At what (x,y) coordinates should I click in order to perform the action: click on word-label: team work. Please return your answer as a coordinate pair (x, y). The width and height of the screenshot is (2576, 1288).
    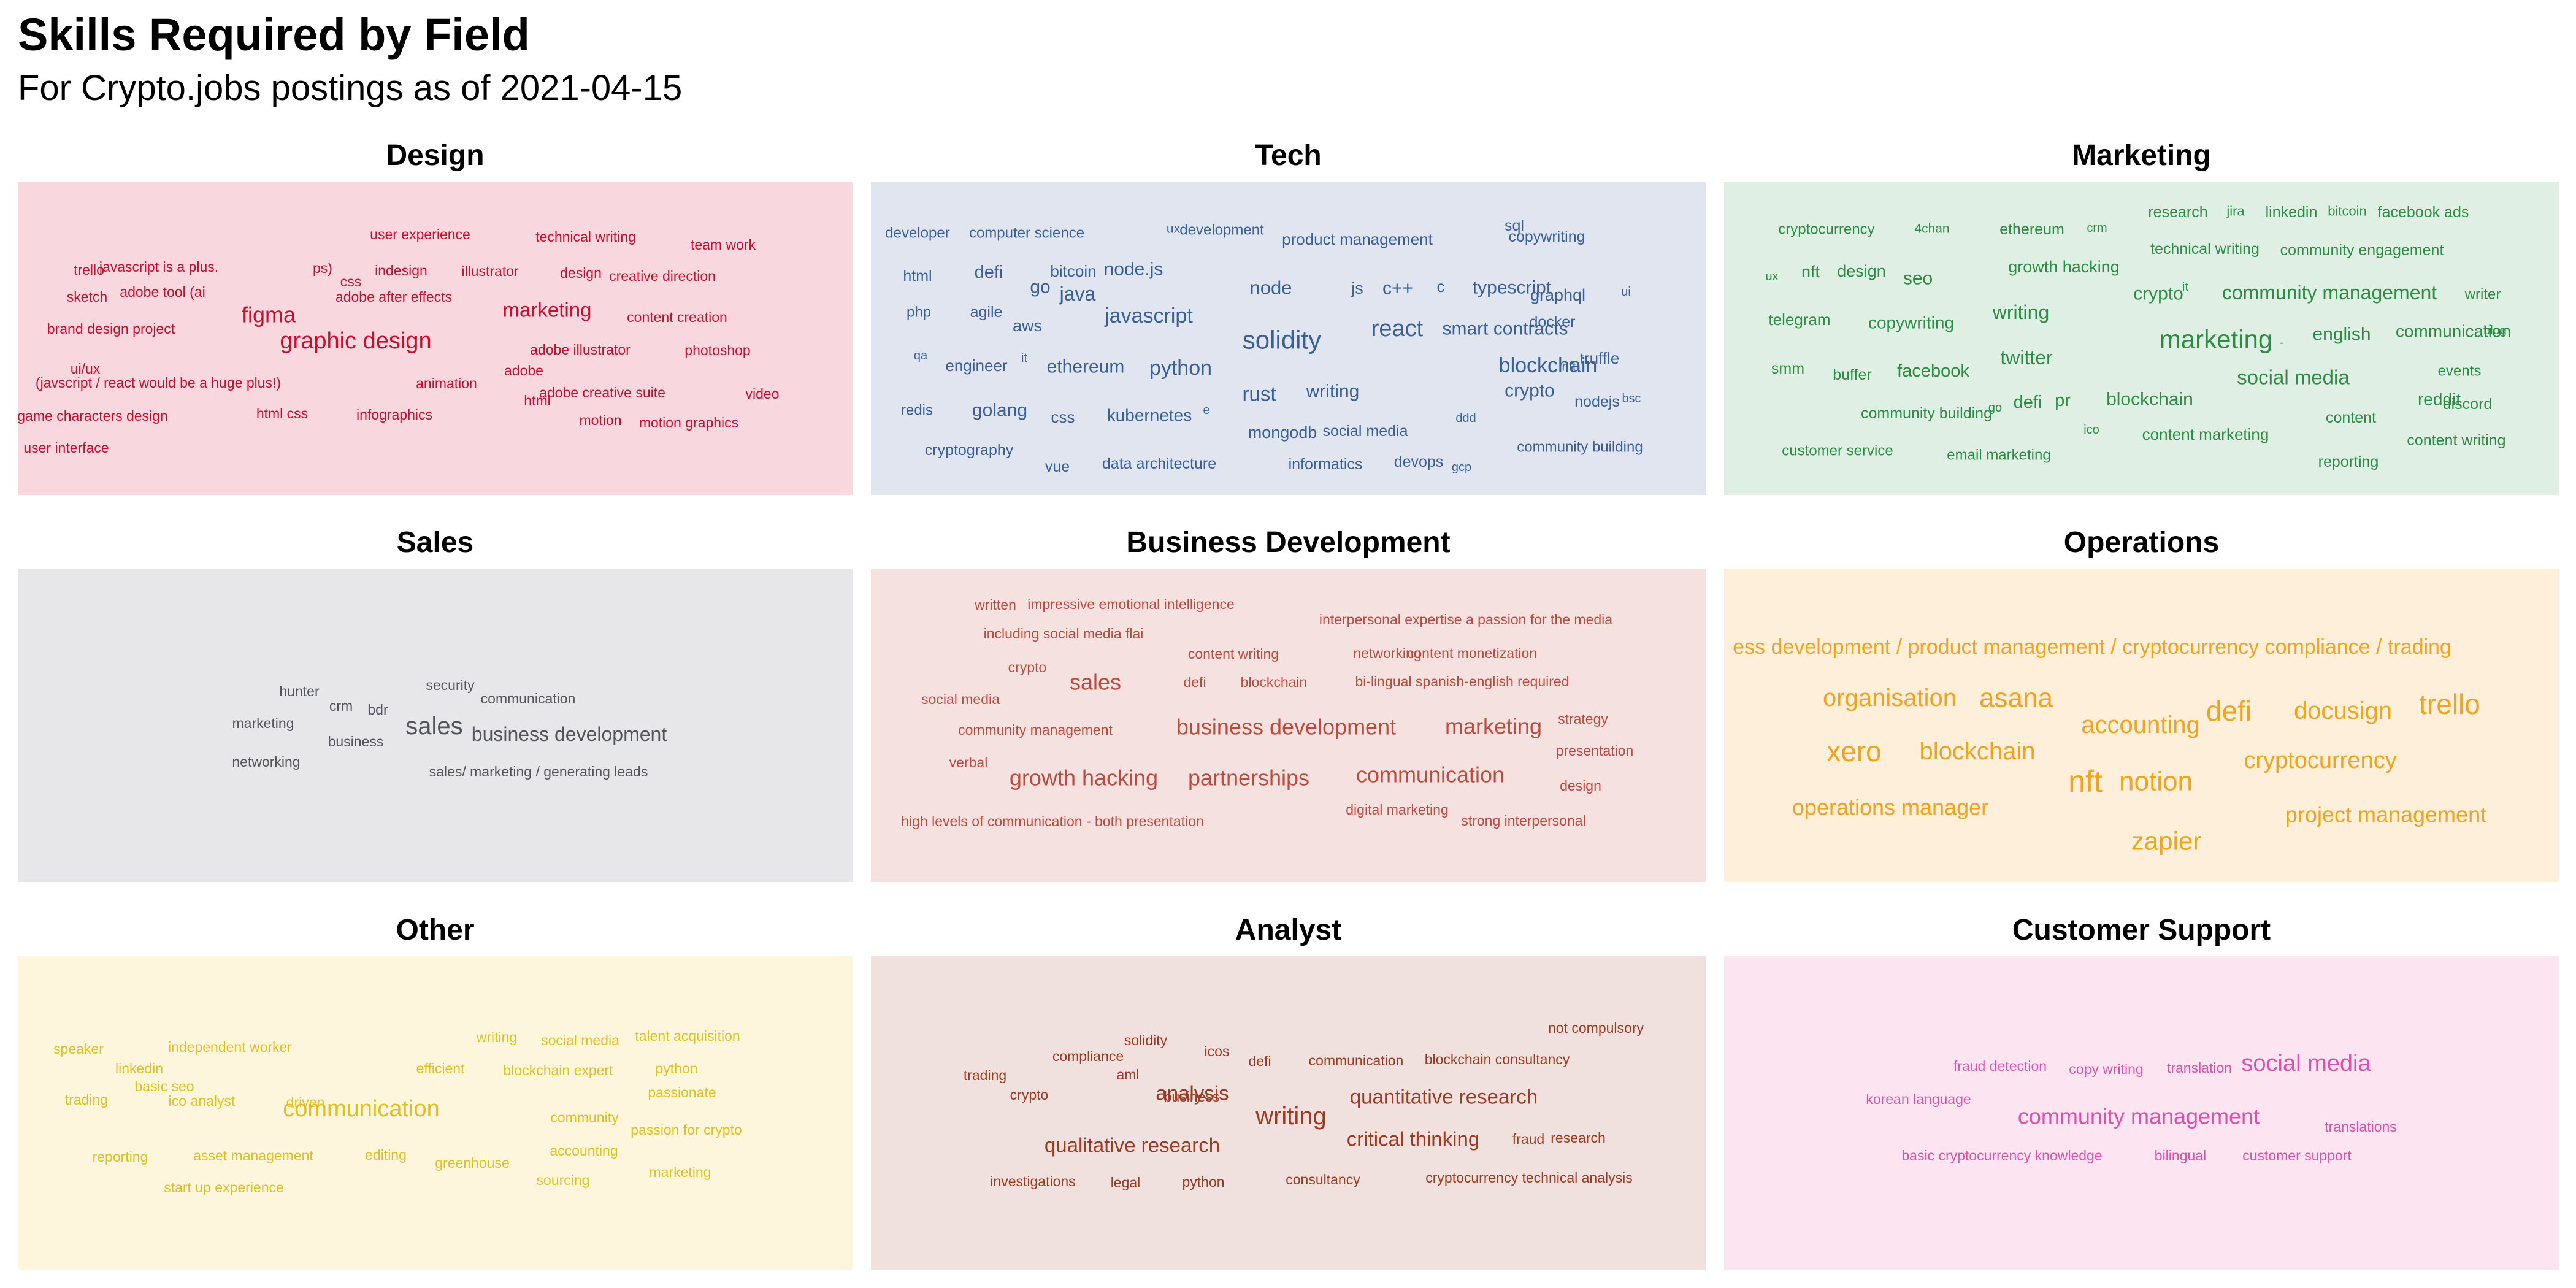
    Looking at the image, I should click on (723, 245).